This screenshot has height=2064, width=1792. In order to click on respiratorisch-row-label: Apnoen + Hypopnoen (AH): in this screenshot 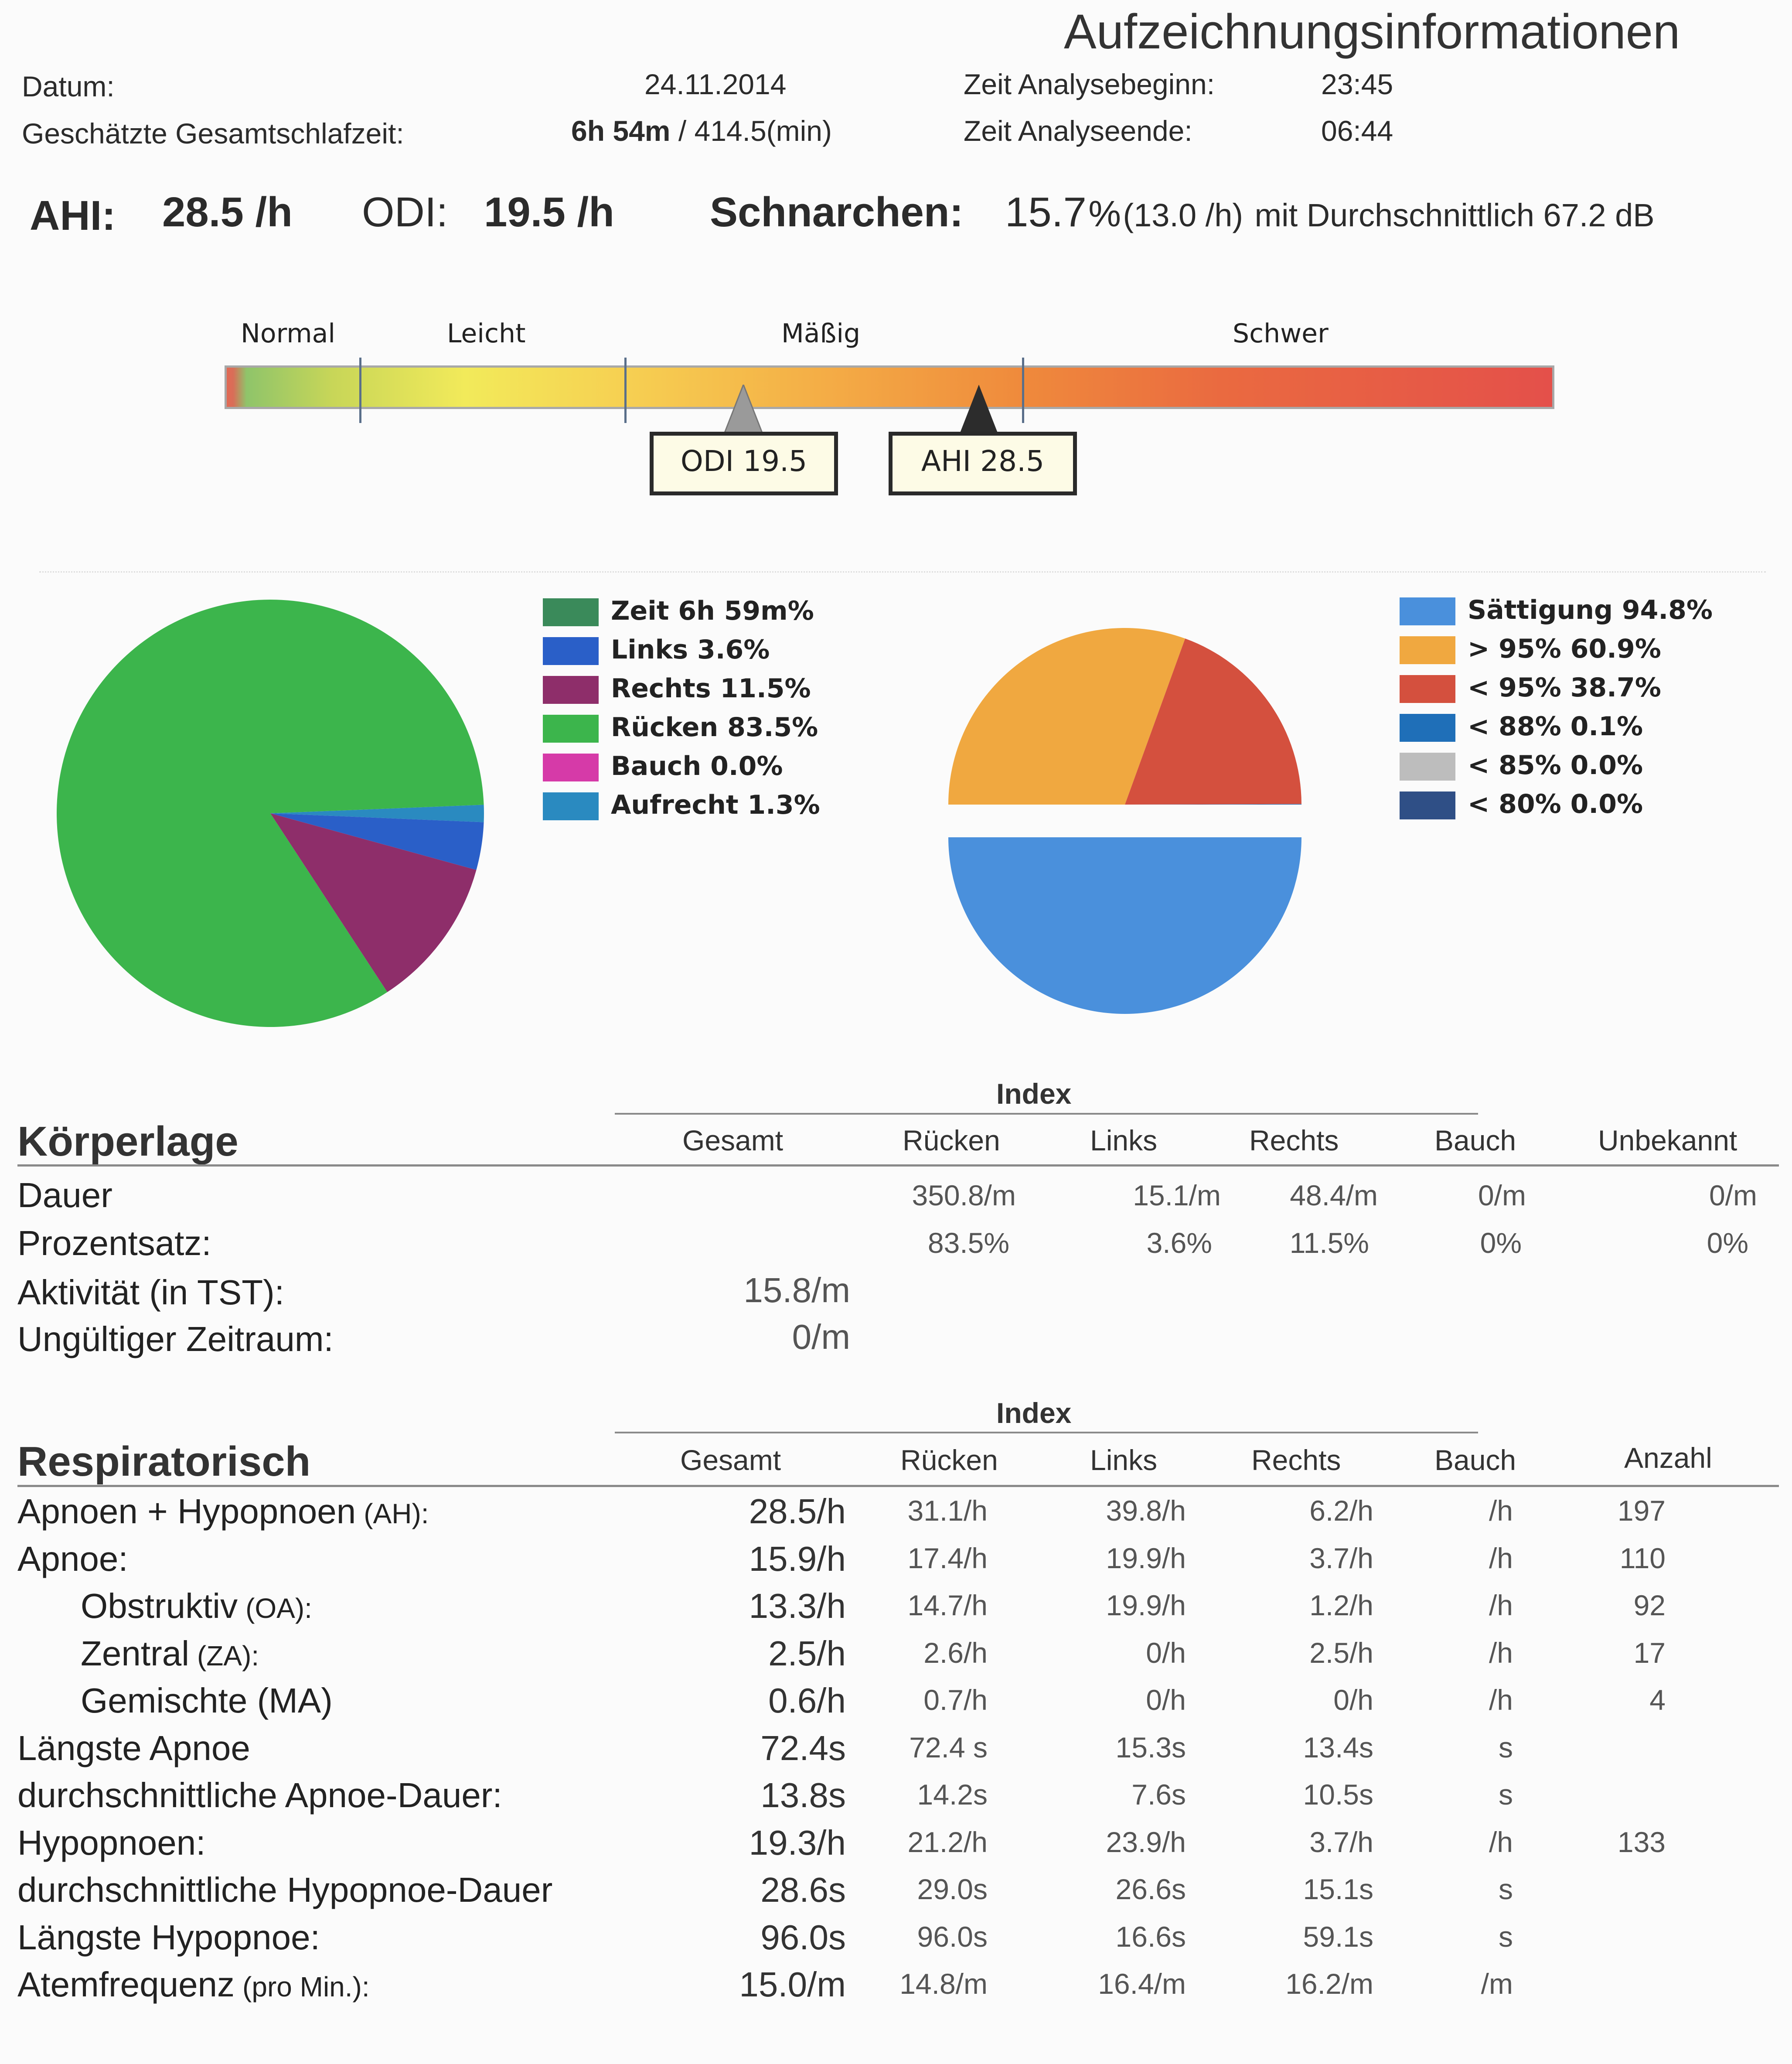, I will do `click(223, 1511)`.